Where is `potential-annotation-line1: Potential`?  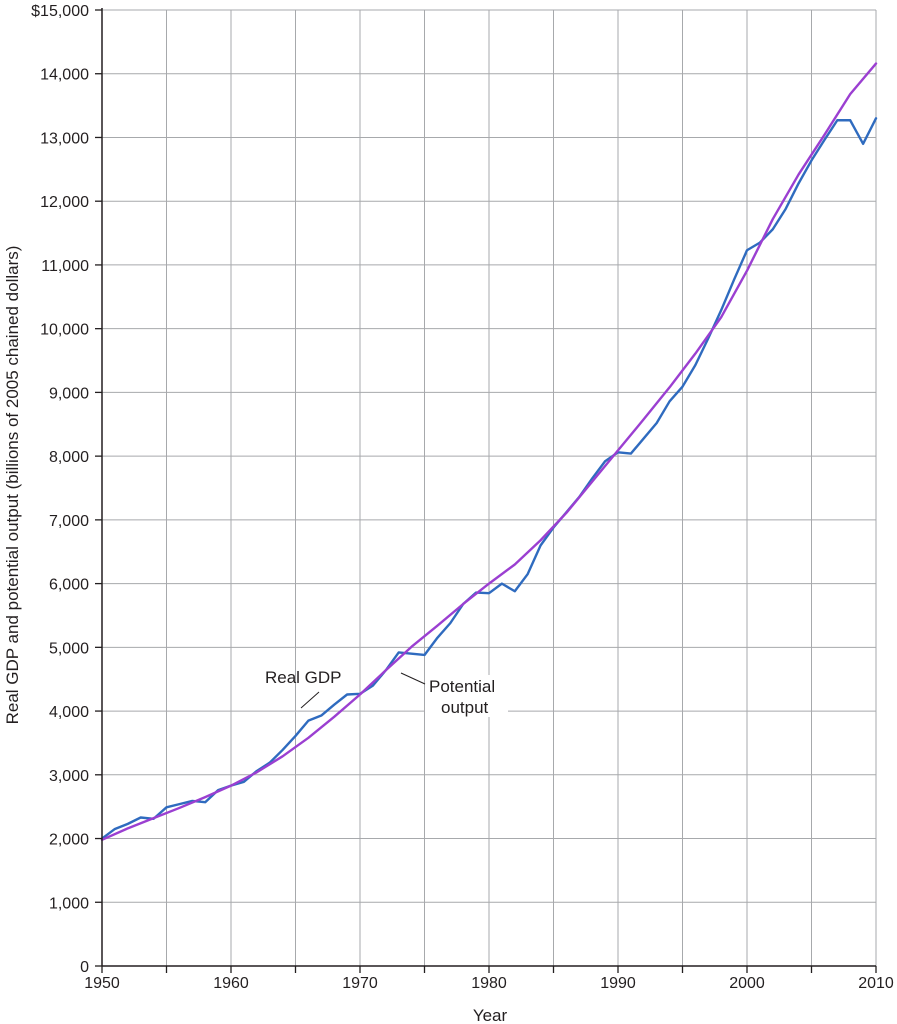 potential-annotation-line1: Potential is located at coordinates (462, 686).